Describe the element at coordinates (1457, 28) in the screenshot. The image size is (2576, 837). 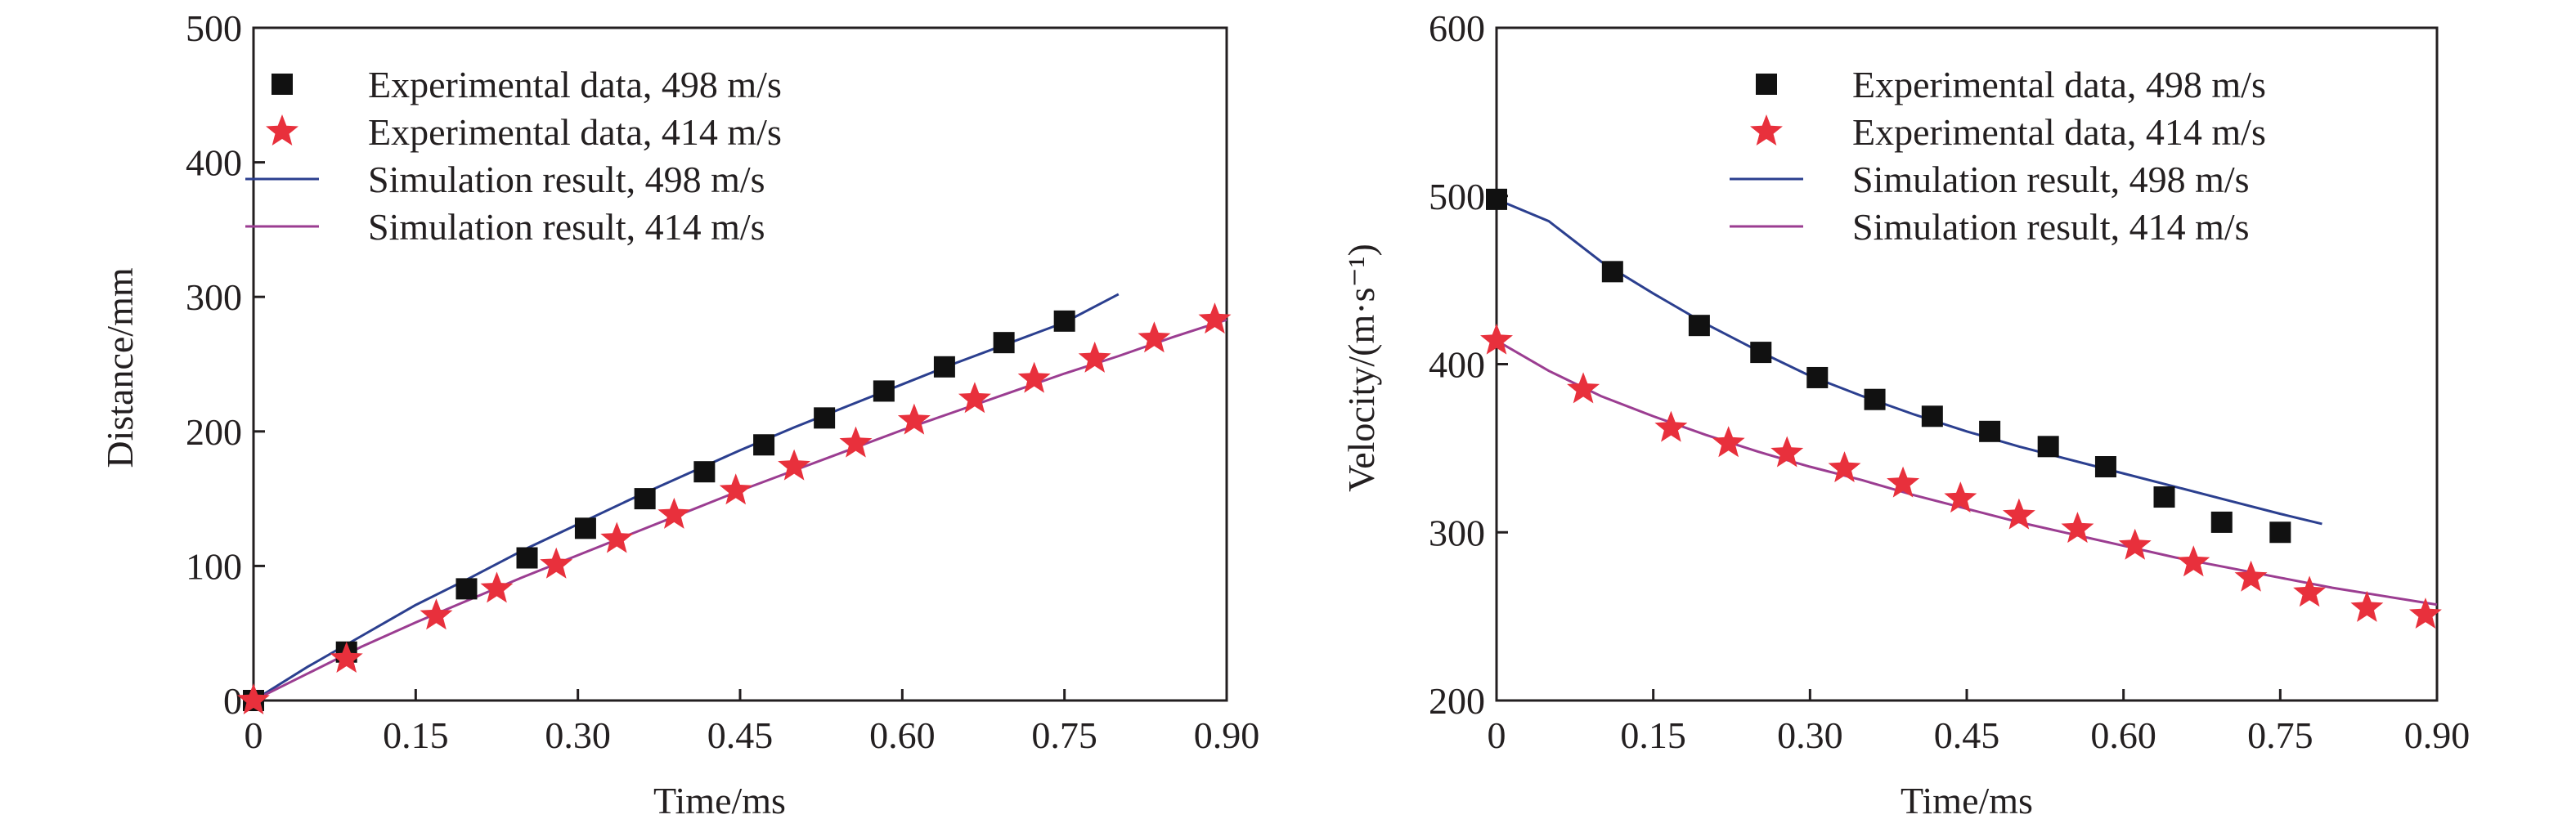
I see `y-tick-label: 600` at that location.